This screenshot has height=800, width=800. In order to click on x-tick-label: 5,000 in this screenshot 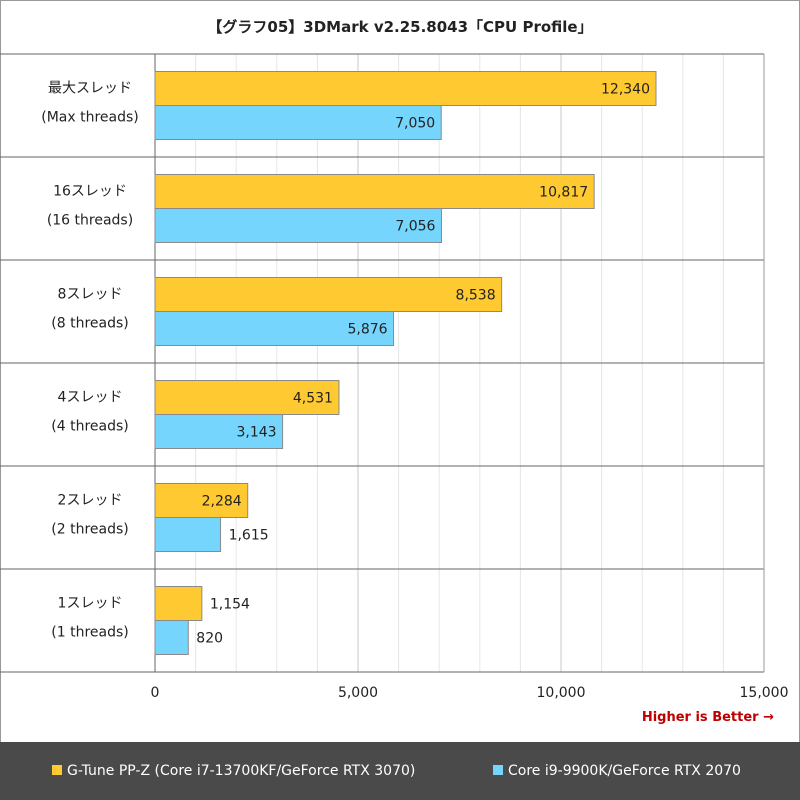, I will do `click(358, 693)`.